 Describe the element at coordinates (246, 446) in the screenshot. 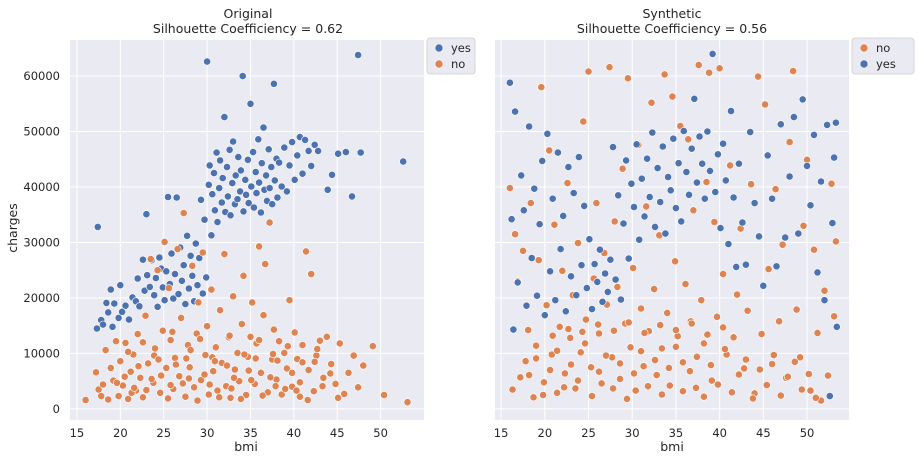

I see `x-axis-label-original: bmi` at that location.